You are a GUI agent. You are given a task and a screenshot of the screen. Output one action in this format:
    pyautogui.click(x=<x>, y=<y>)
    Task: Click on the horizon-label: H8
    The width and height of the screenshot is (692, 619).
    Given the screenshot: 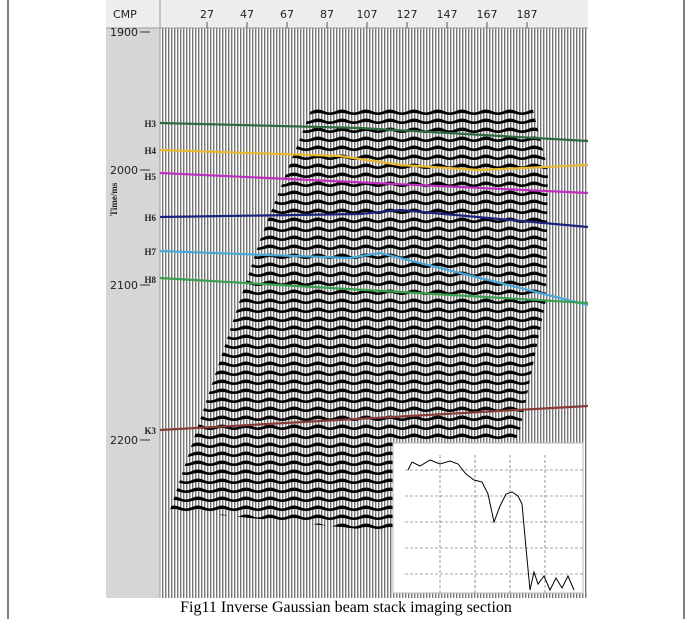 What is the action you would take?
    pyautogui.click(x=150, y=280)
    